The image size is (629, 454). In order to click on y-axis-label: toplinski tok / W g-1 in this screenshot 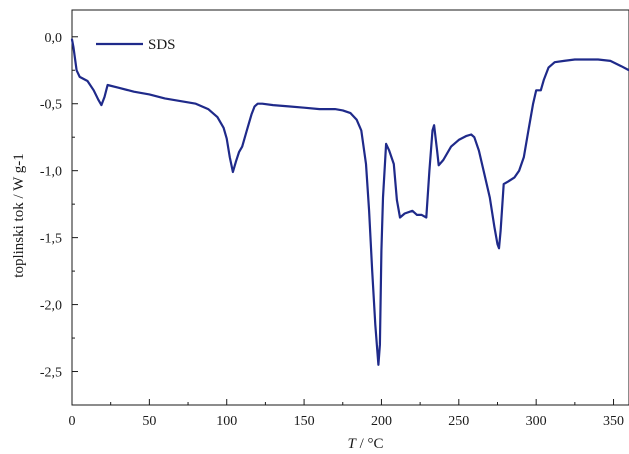, I will do `click(19, 215)`.